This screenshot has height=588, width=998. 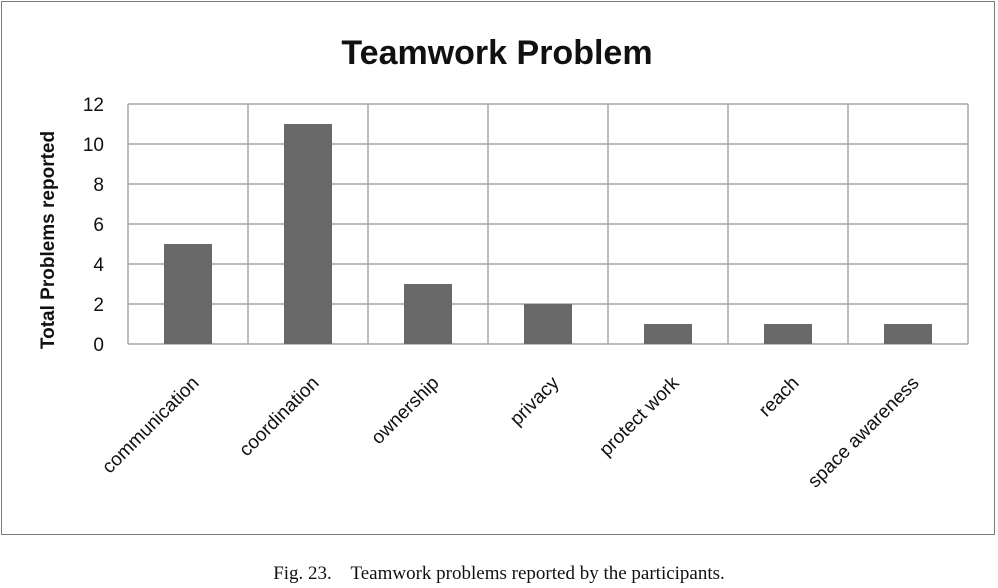 What do you see at coordinates (93, 105) in the screenshot?
I see `y-tick-label: 12` at bounding box center [93, 105].